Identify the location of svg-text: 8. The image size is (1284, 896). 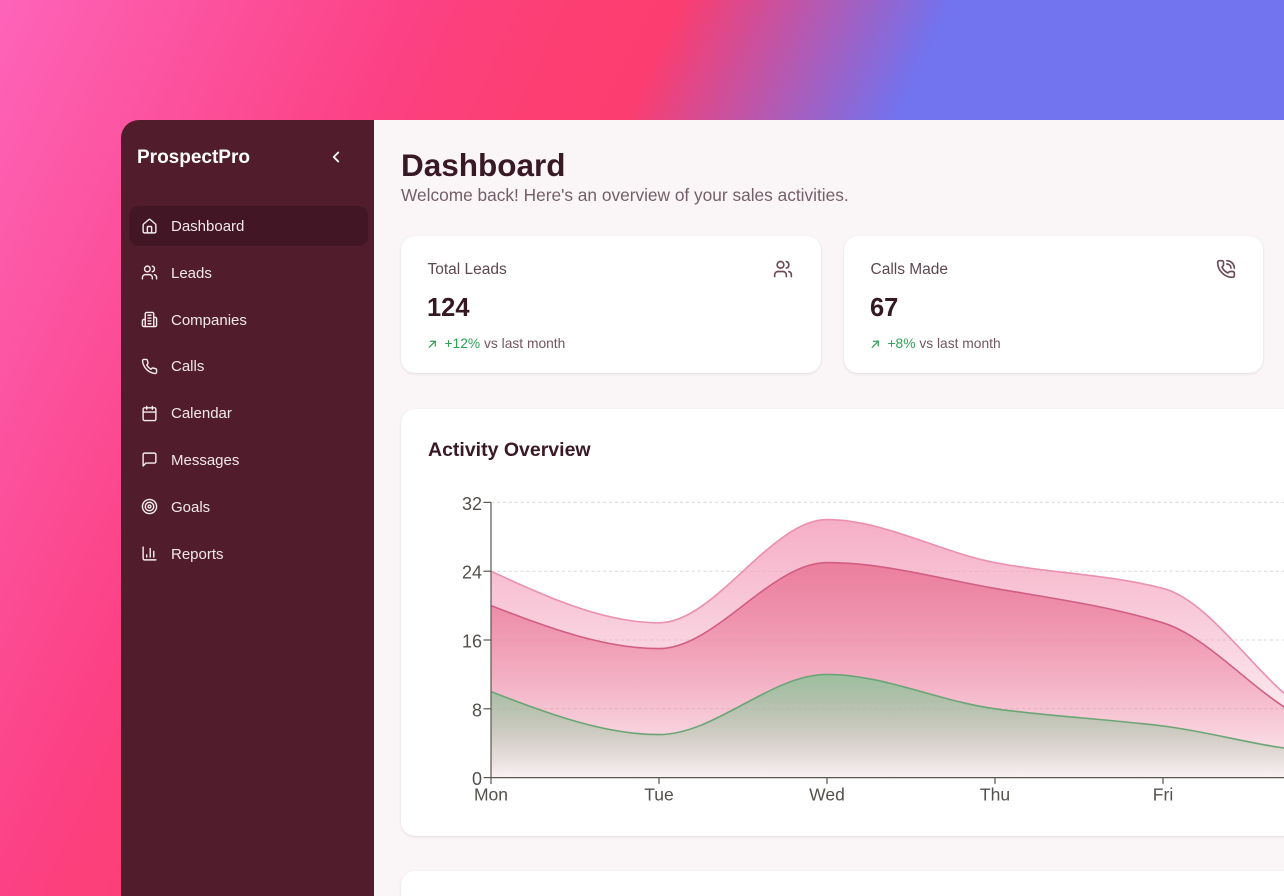
(477, 710).